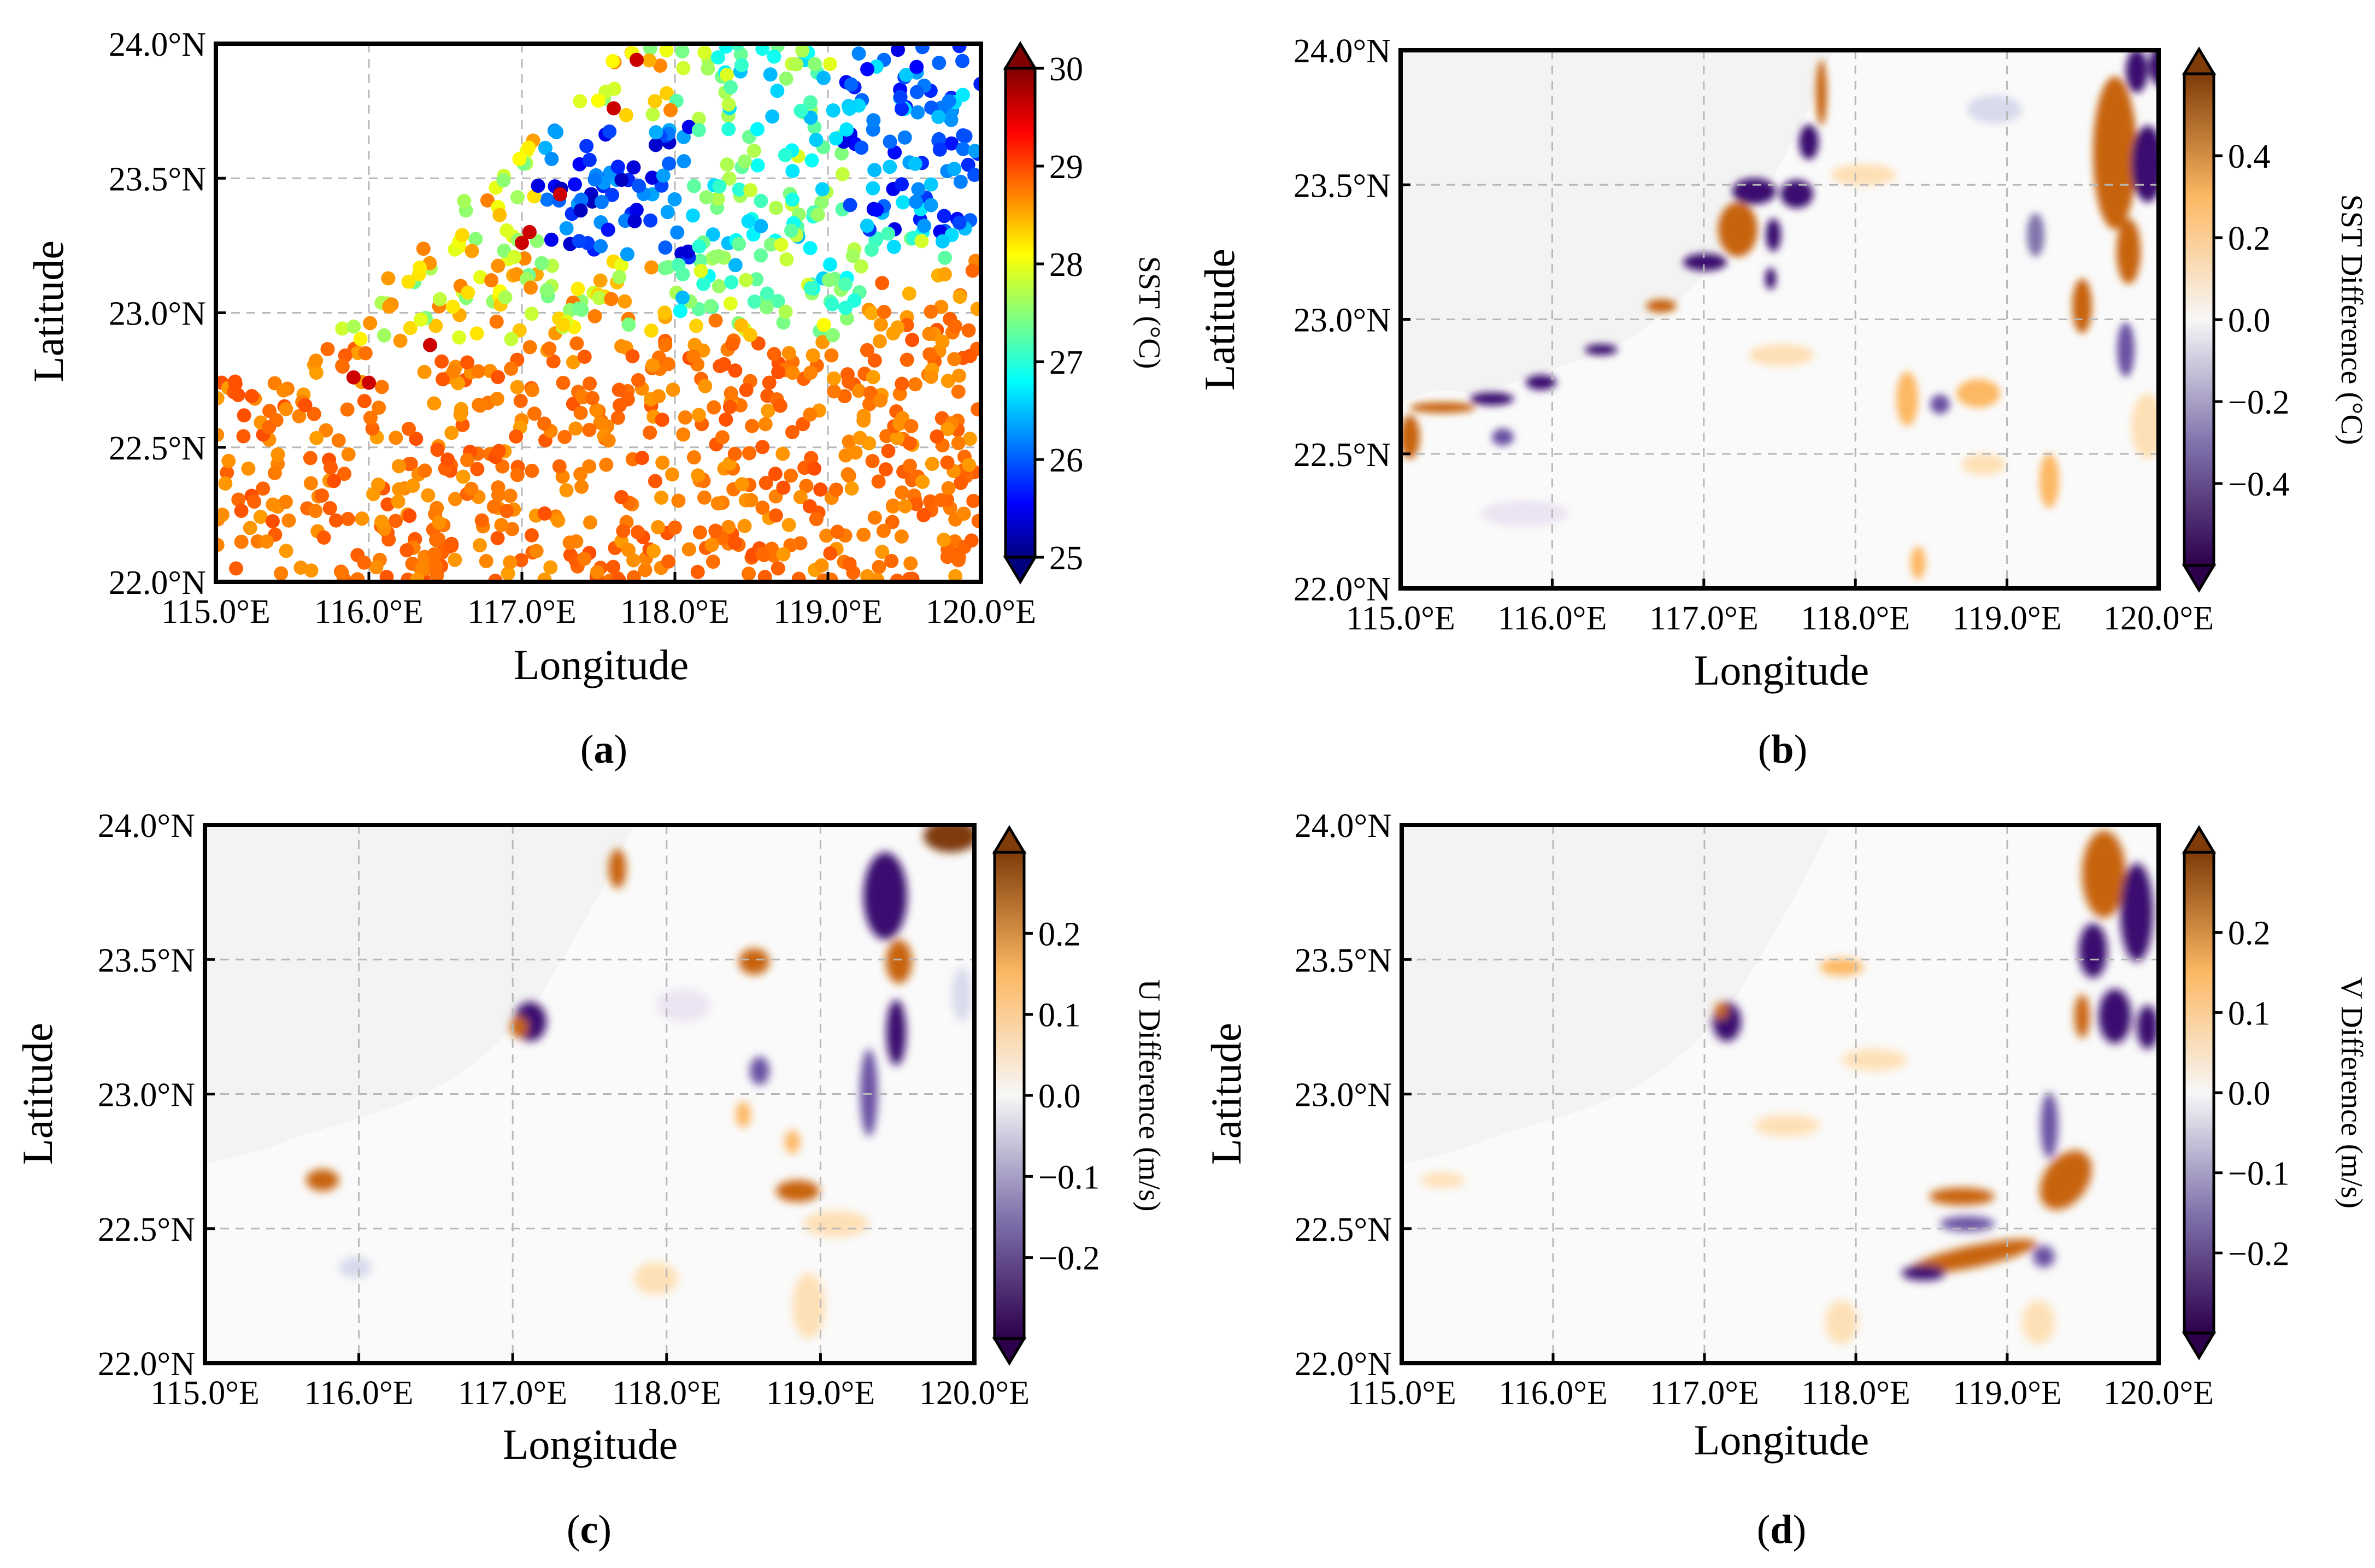 Image resolution: width=2375 pixels, height=1568 pixels. I want to click on colorbar-tick-label: 25, so click(1066, 558).